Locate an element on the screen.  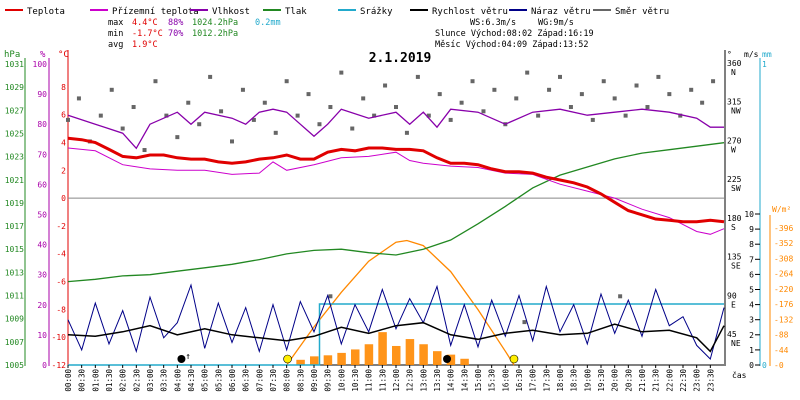
stats-label-avg: avg is located at coordinates (115, 45).